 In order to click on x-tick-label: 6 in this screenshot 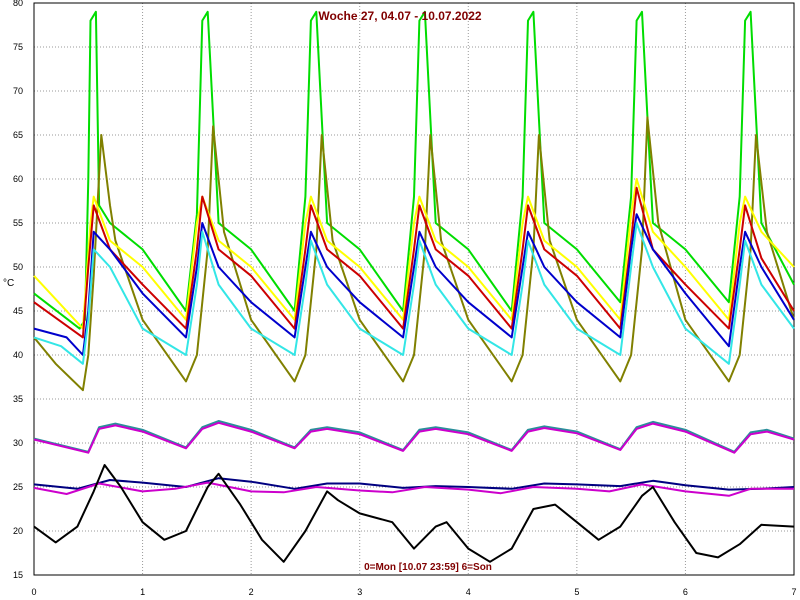, I will do `click(685, 592)`.